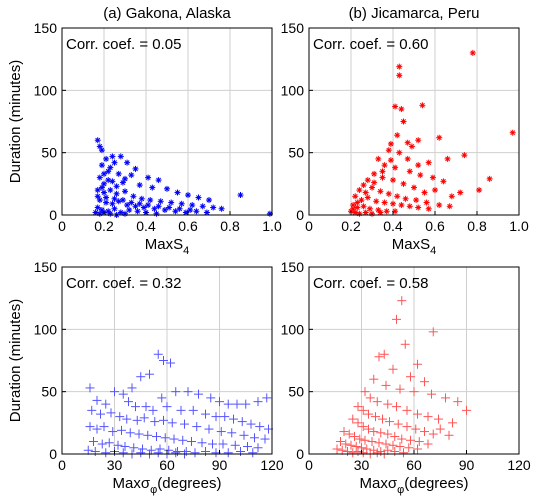 This screenshot has width=550, height=499. What do you see at coordinates (300, 215) in the screenshot?
I see `y-tick-label: 0` at bounding box center [300, 215].